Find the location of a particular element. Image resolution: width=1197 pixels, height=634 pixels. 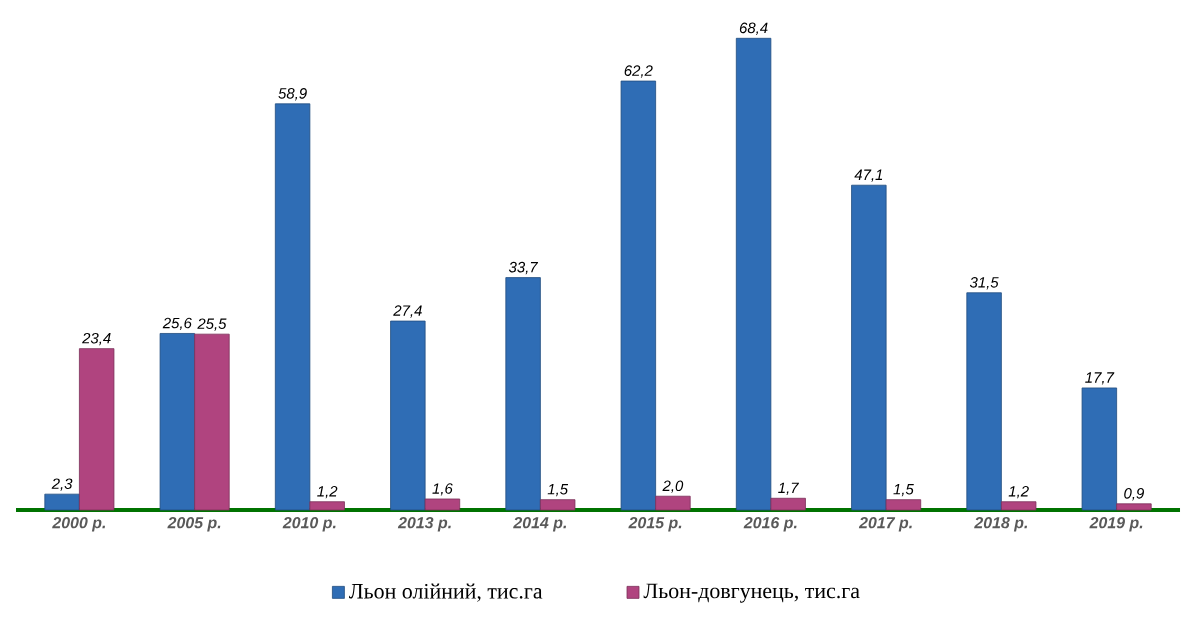

x-tick-label: 2018 р. is located at coordinates (1001, 524).